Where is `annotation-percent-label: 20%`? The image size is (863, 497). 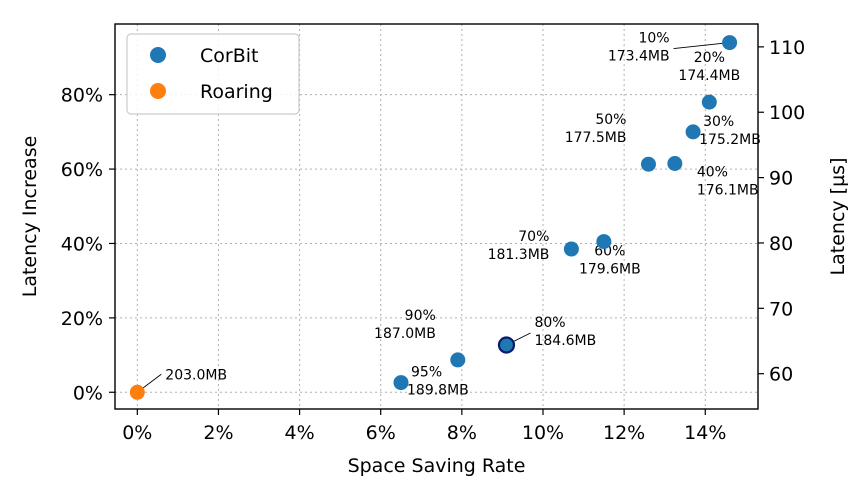 annotation-percent-label: 20% is located at coordinates (709, 58).